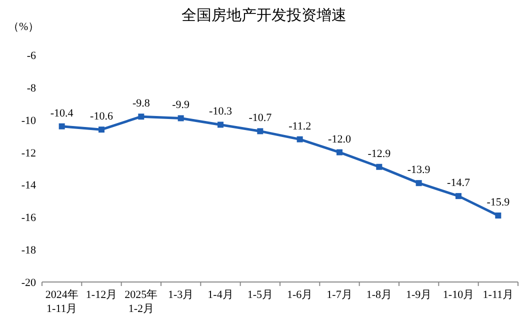  I want to click on data-label: -9.8, so click(141, 104).